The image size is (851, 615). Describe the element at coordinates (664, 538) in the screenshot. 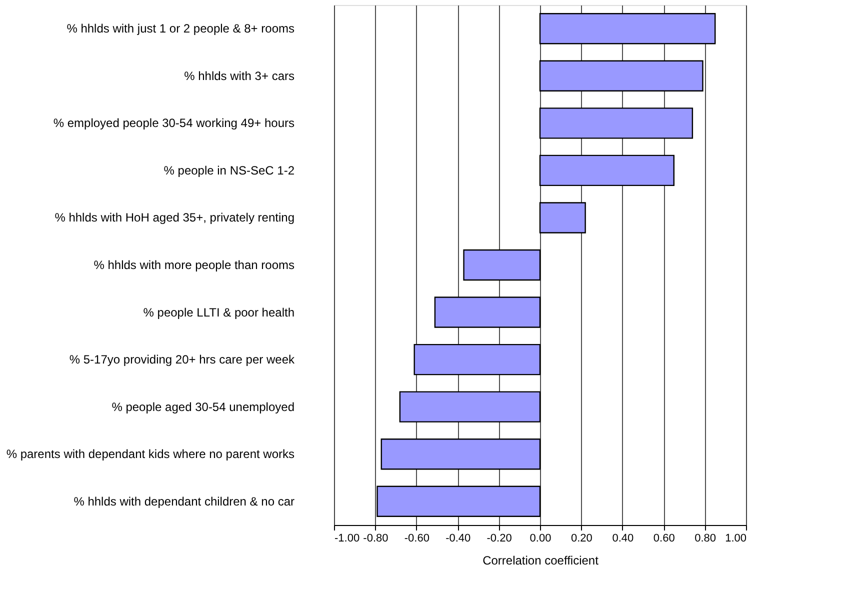

I see `x-tick-label: 0.60` at that location.